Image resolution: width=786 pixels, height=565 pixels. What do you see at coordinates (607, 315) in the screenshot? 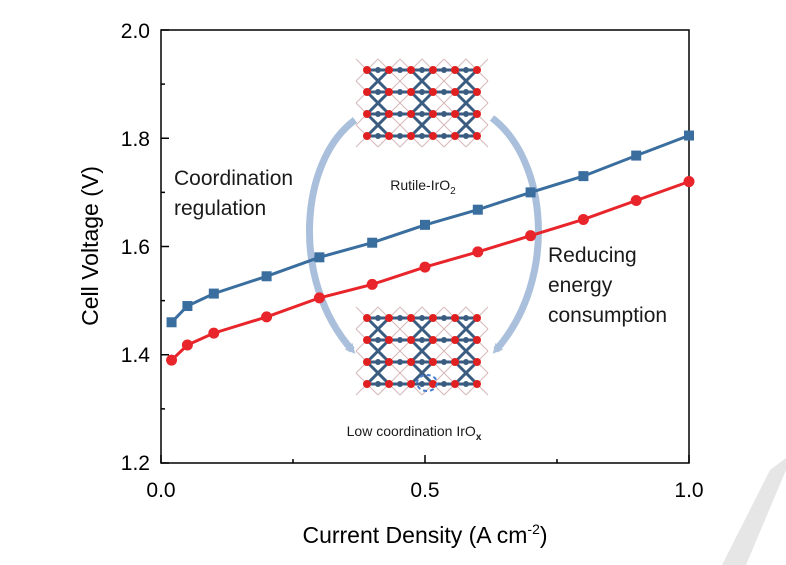
I see `right-annotation-line: consumption` at bounding box center [607, 315].